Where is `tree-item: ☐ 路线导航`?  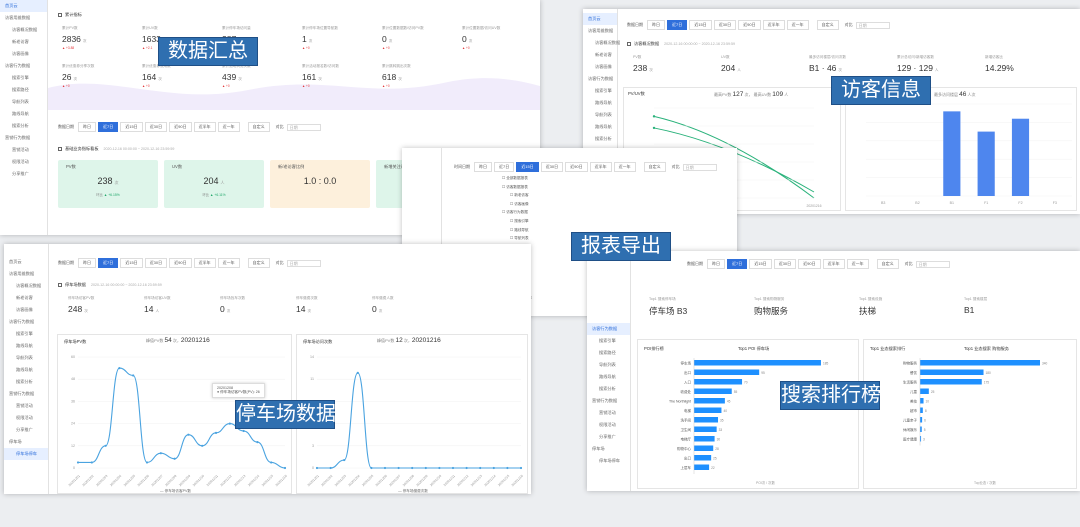
tree-item: ☐ 路线导航 is located at coordinates (517, 230).